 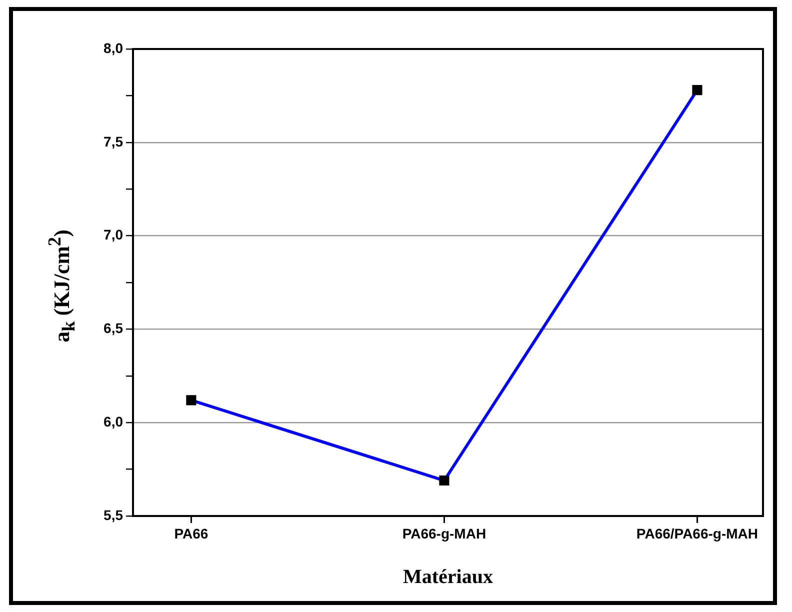 What do you see at coordinates (697, 533) in the screenshot?
I see `x-tick-label: PA66/PA66-g-MAH` at bounding box center [697, 533].